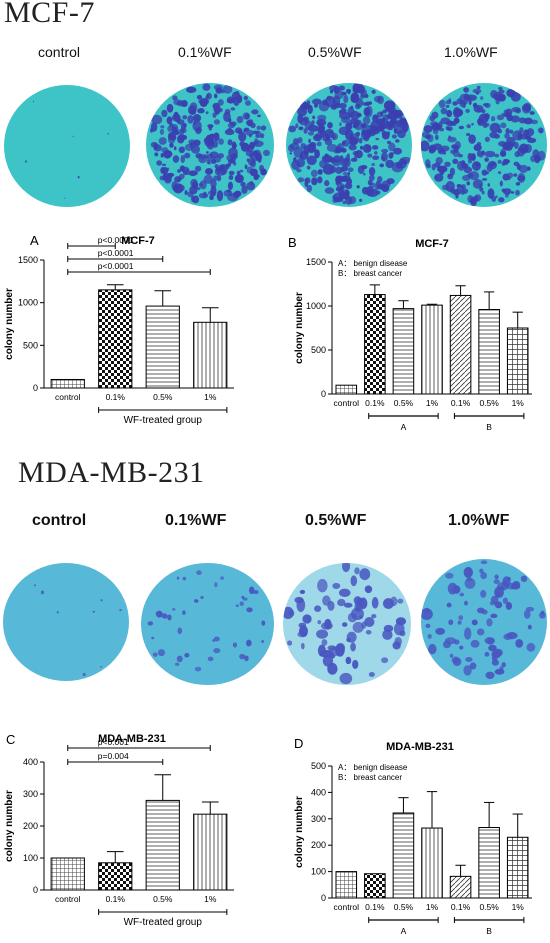 The height and width of the screenshot is (943, 550). I want to click on plate-mda-0.5, so click(347, 624).